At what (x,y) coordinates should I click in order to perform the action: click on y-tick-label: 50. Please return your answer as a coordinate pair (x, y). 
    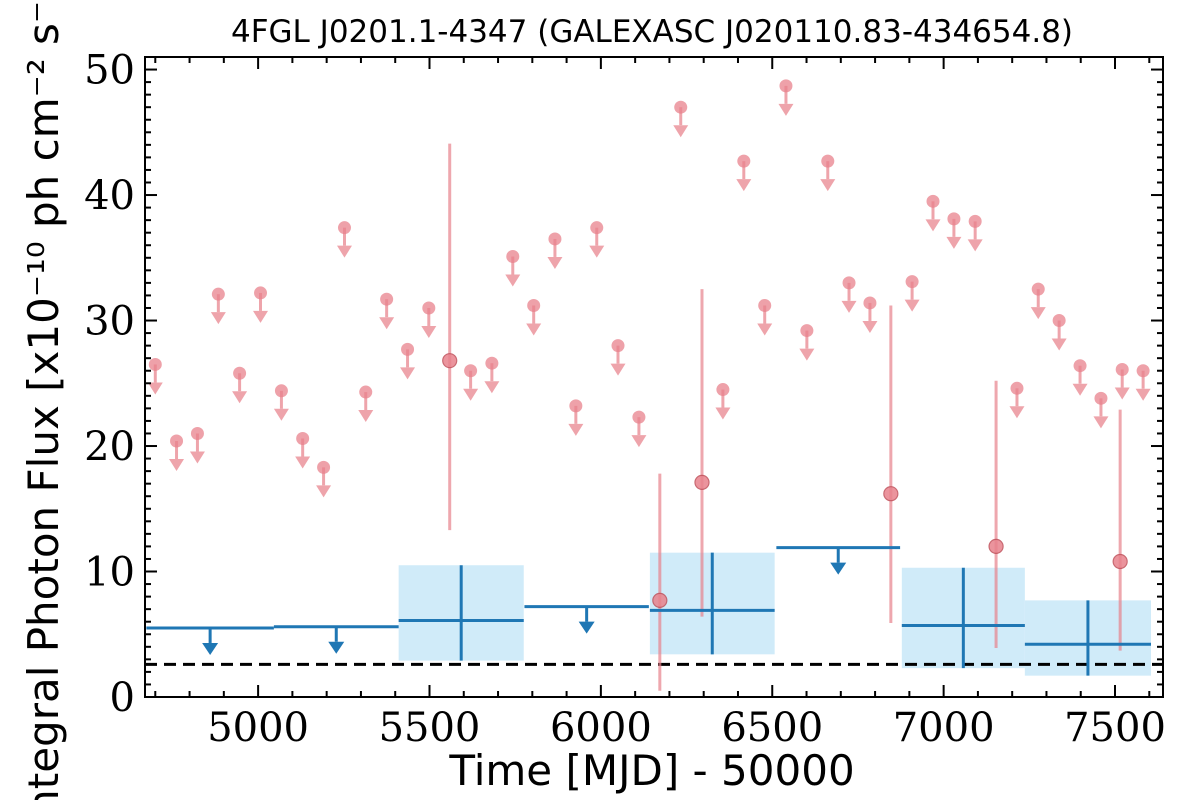
    Looking at the image, I should click on (109, 71).